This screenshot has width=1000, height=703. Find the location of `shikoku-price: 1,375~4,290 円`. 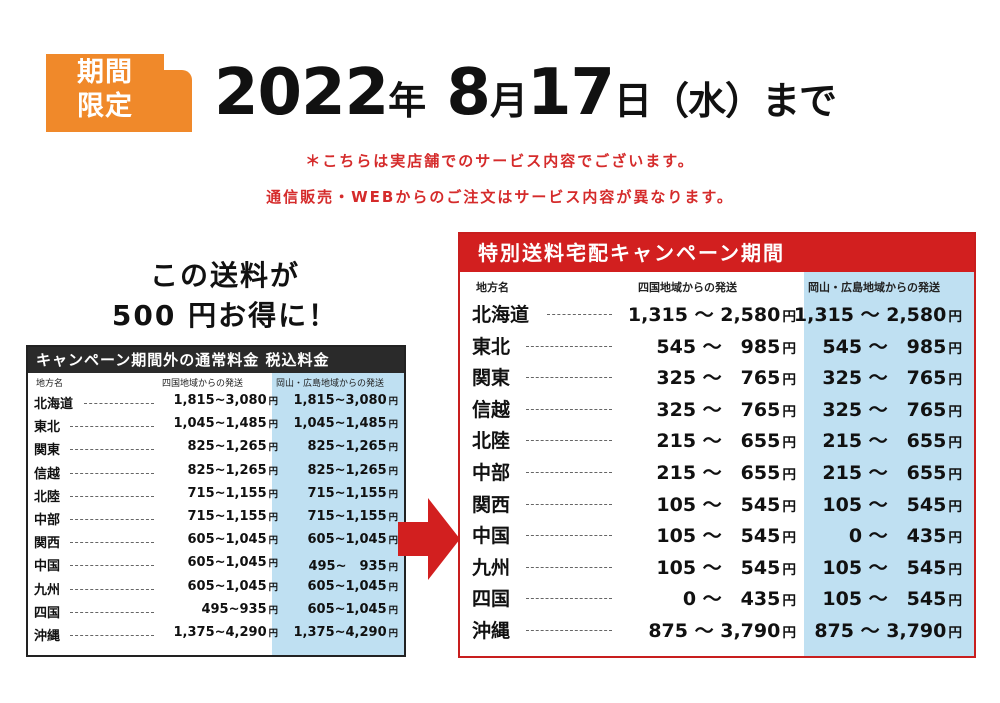

shikoku-price: 1,375~4,290 円 is located at coordinates (226, 632).